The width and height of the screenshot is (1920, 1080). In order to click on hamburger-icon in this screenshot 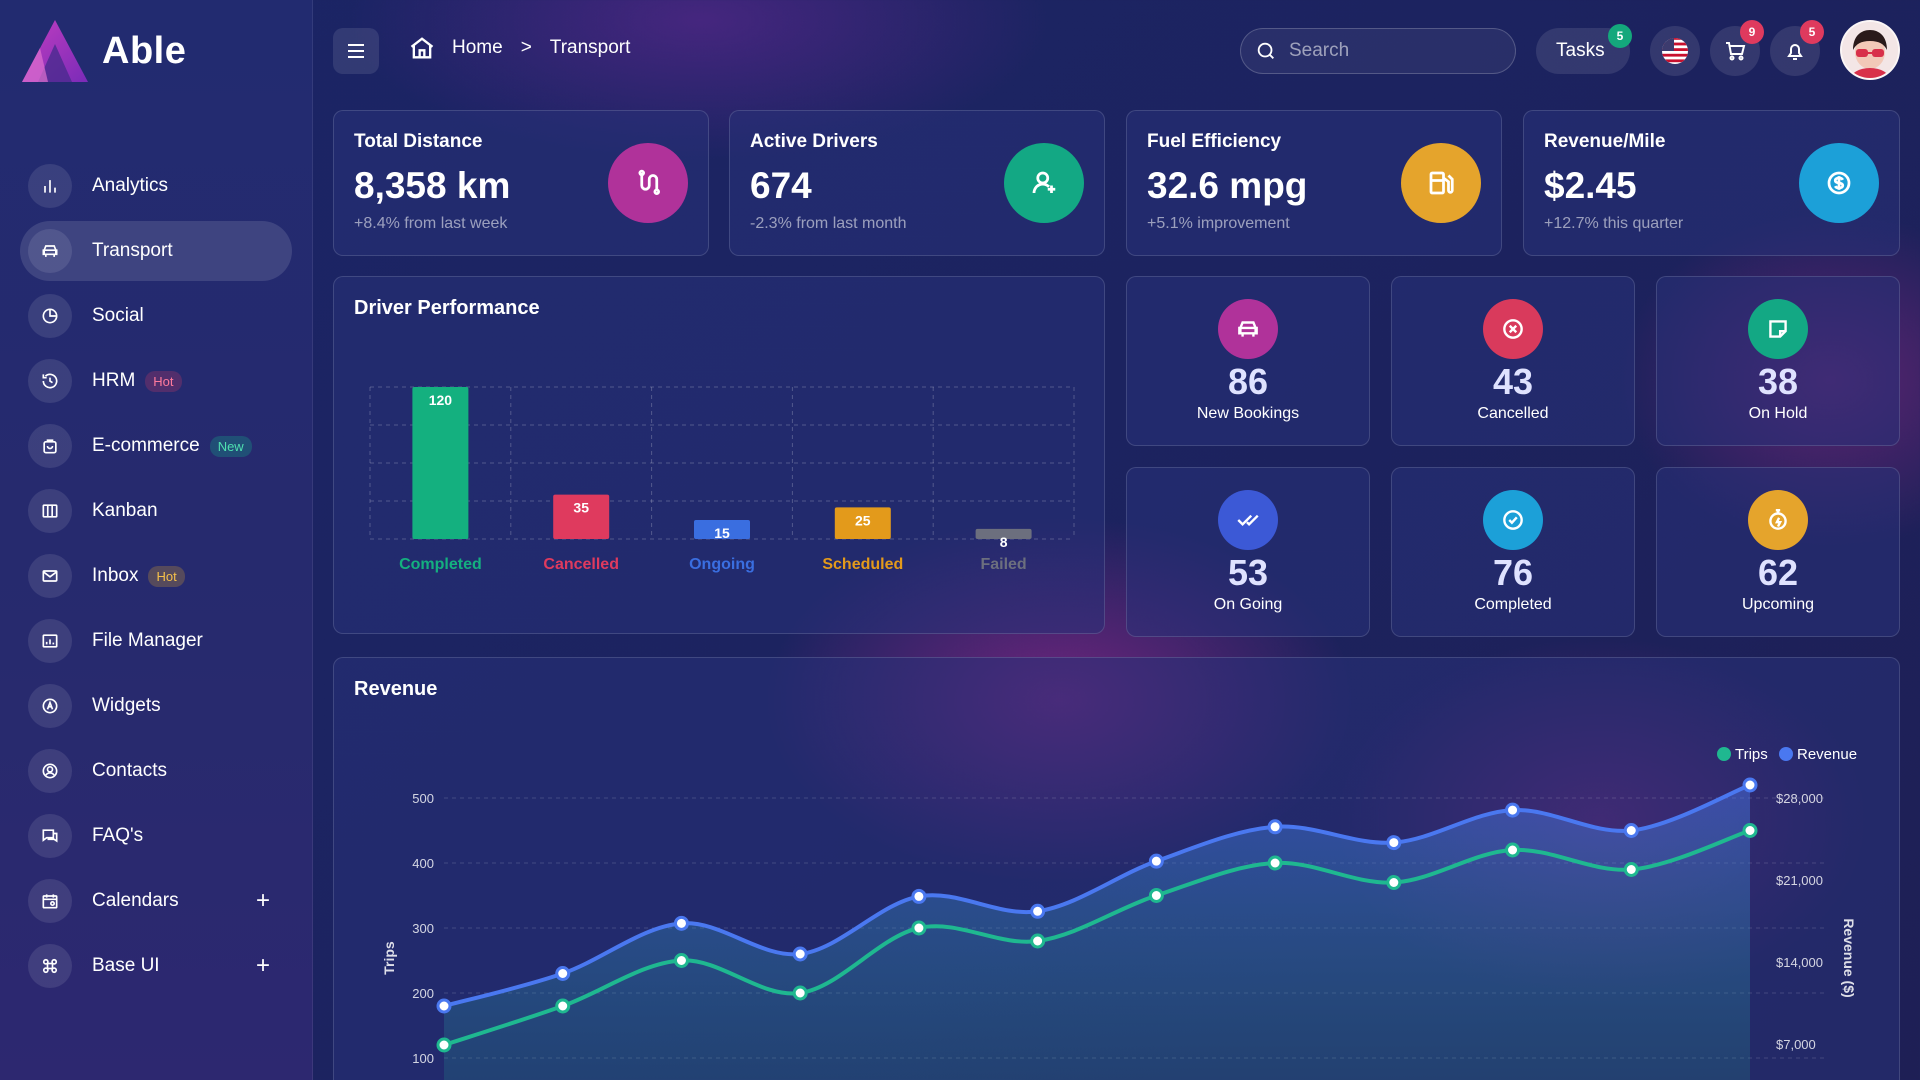, I will do `click(356, 51)`.